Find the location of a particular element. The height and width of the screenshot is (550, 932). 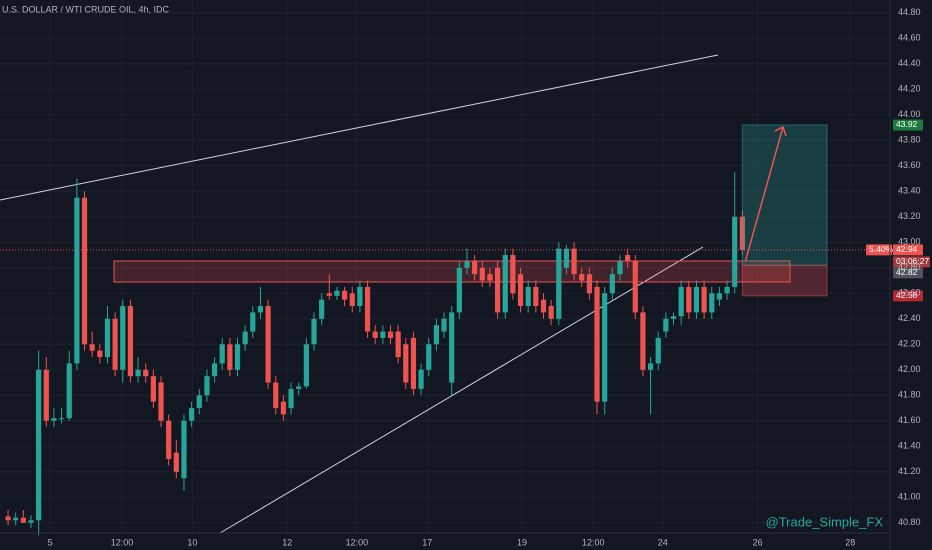

y-tick-label: 44.60 is located at coordinates (909, 38).